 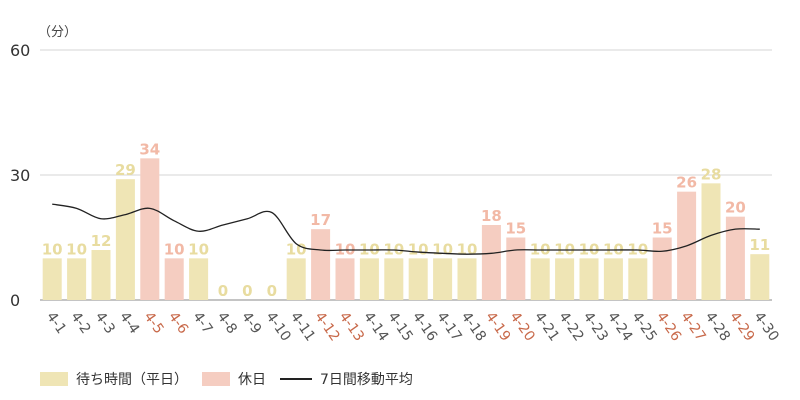 What do you see at coordinates (56, 323) in the screenshot?
I see `x-tick-label: 4-1` at bounding box center [56, 323].